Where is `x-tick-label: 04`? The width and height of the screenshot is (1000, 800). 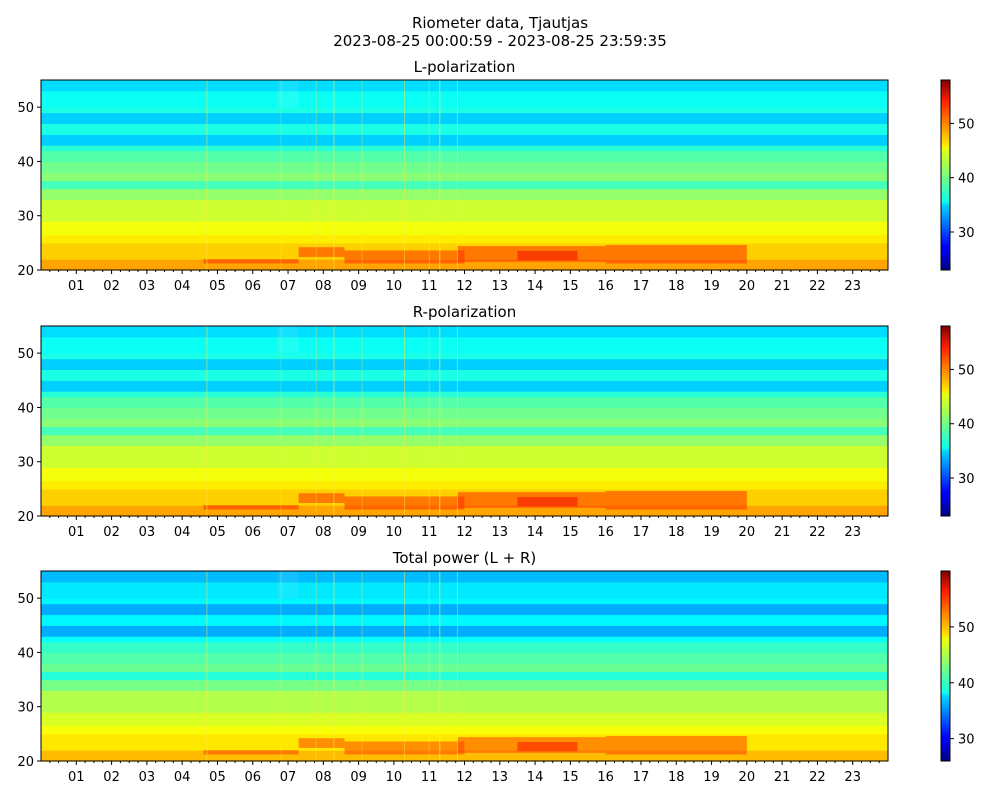 x-tick-label: 04 is located at coordinates (182, 532).